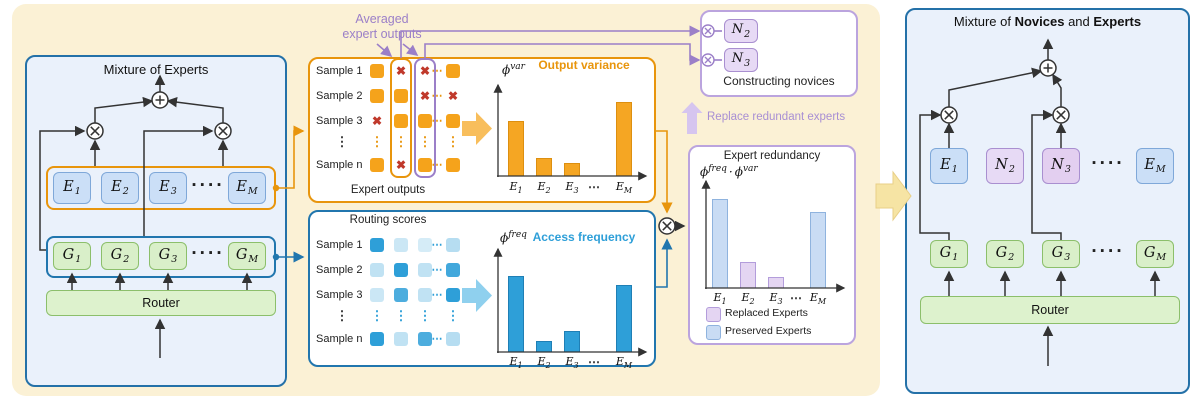  I want to click on mone-box-e1: E1, so click(949, 166).